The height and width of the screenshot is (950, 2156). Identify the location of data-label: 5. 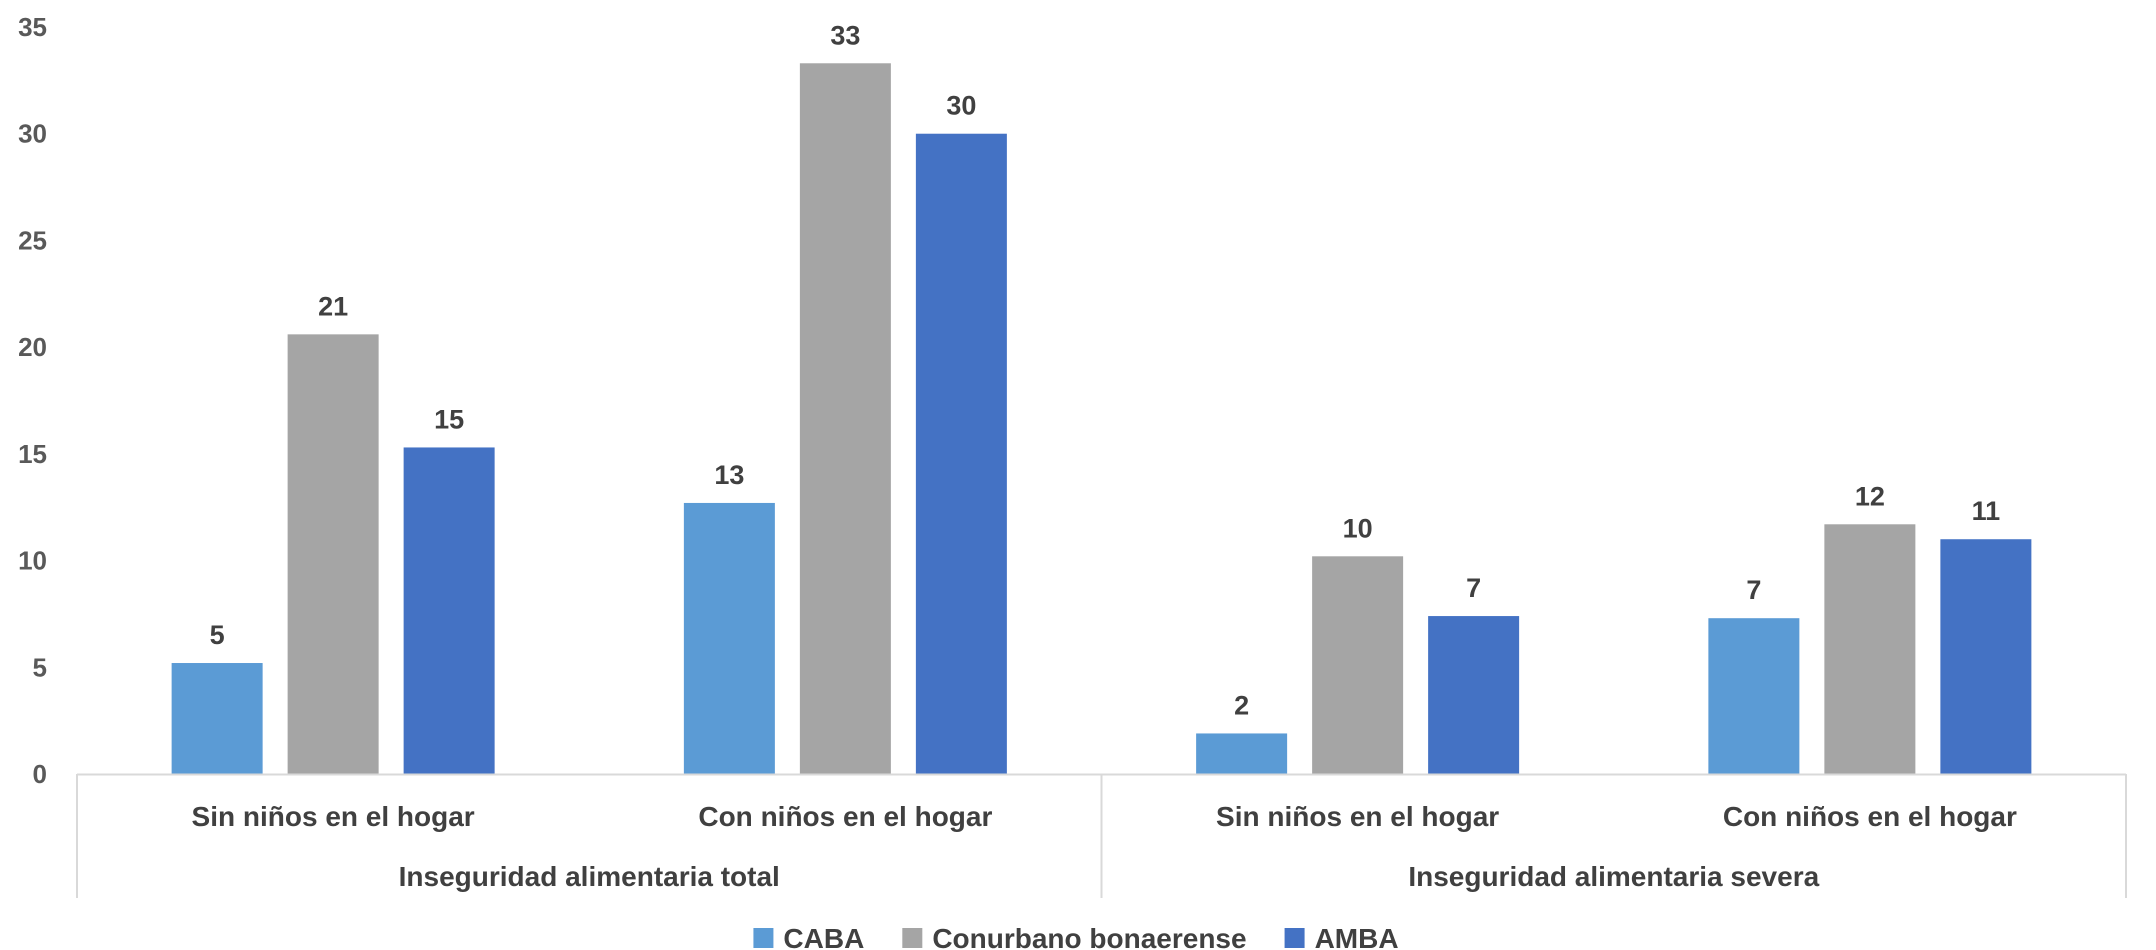
(217, 635).